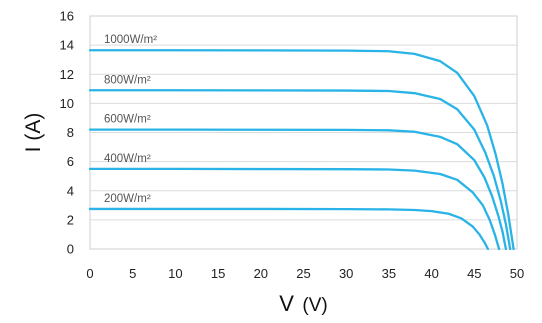 This screenshot has height=323, width=542. I want to click on y-axis-title: I (A), so click(33, 133).